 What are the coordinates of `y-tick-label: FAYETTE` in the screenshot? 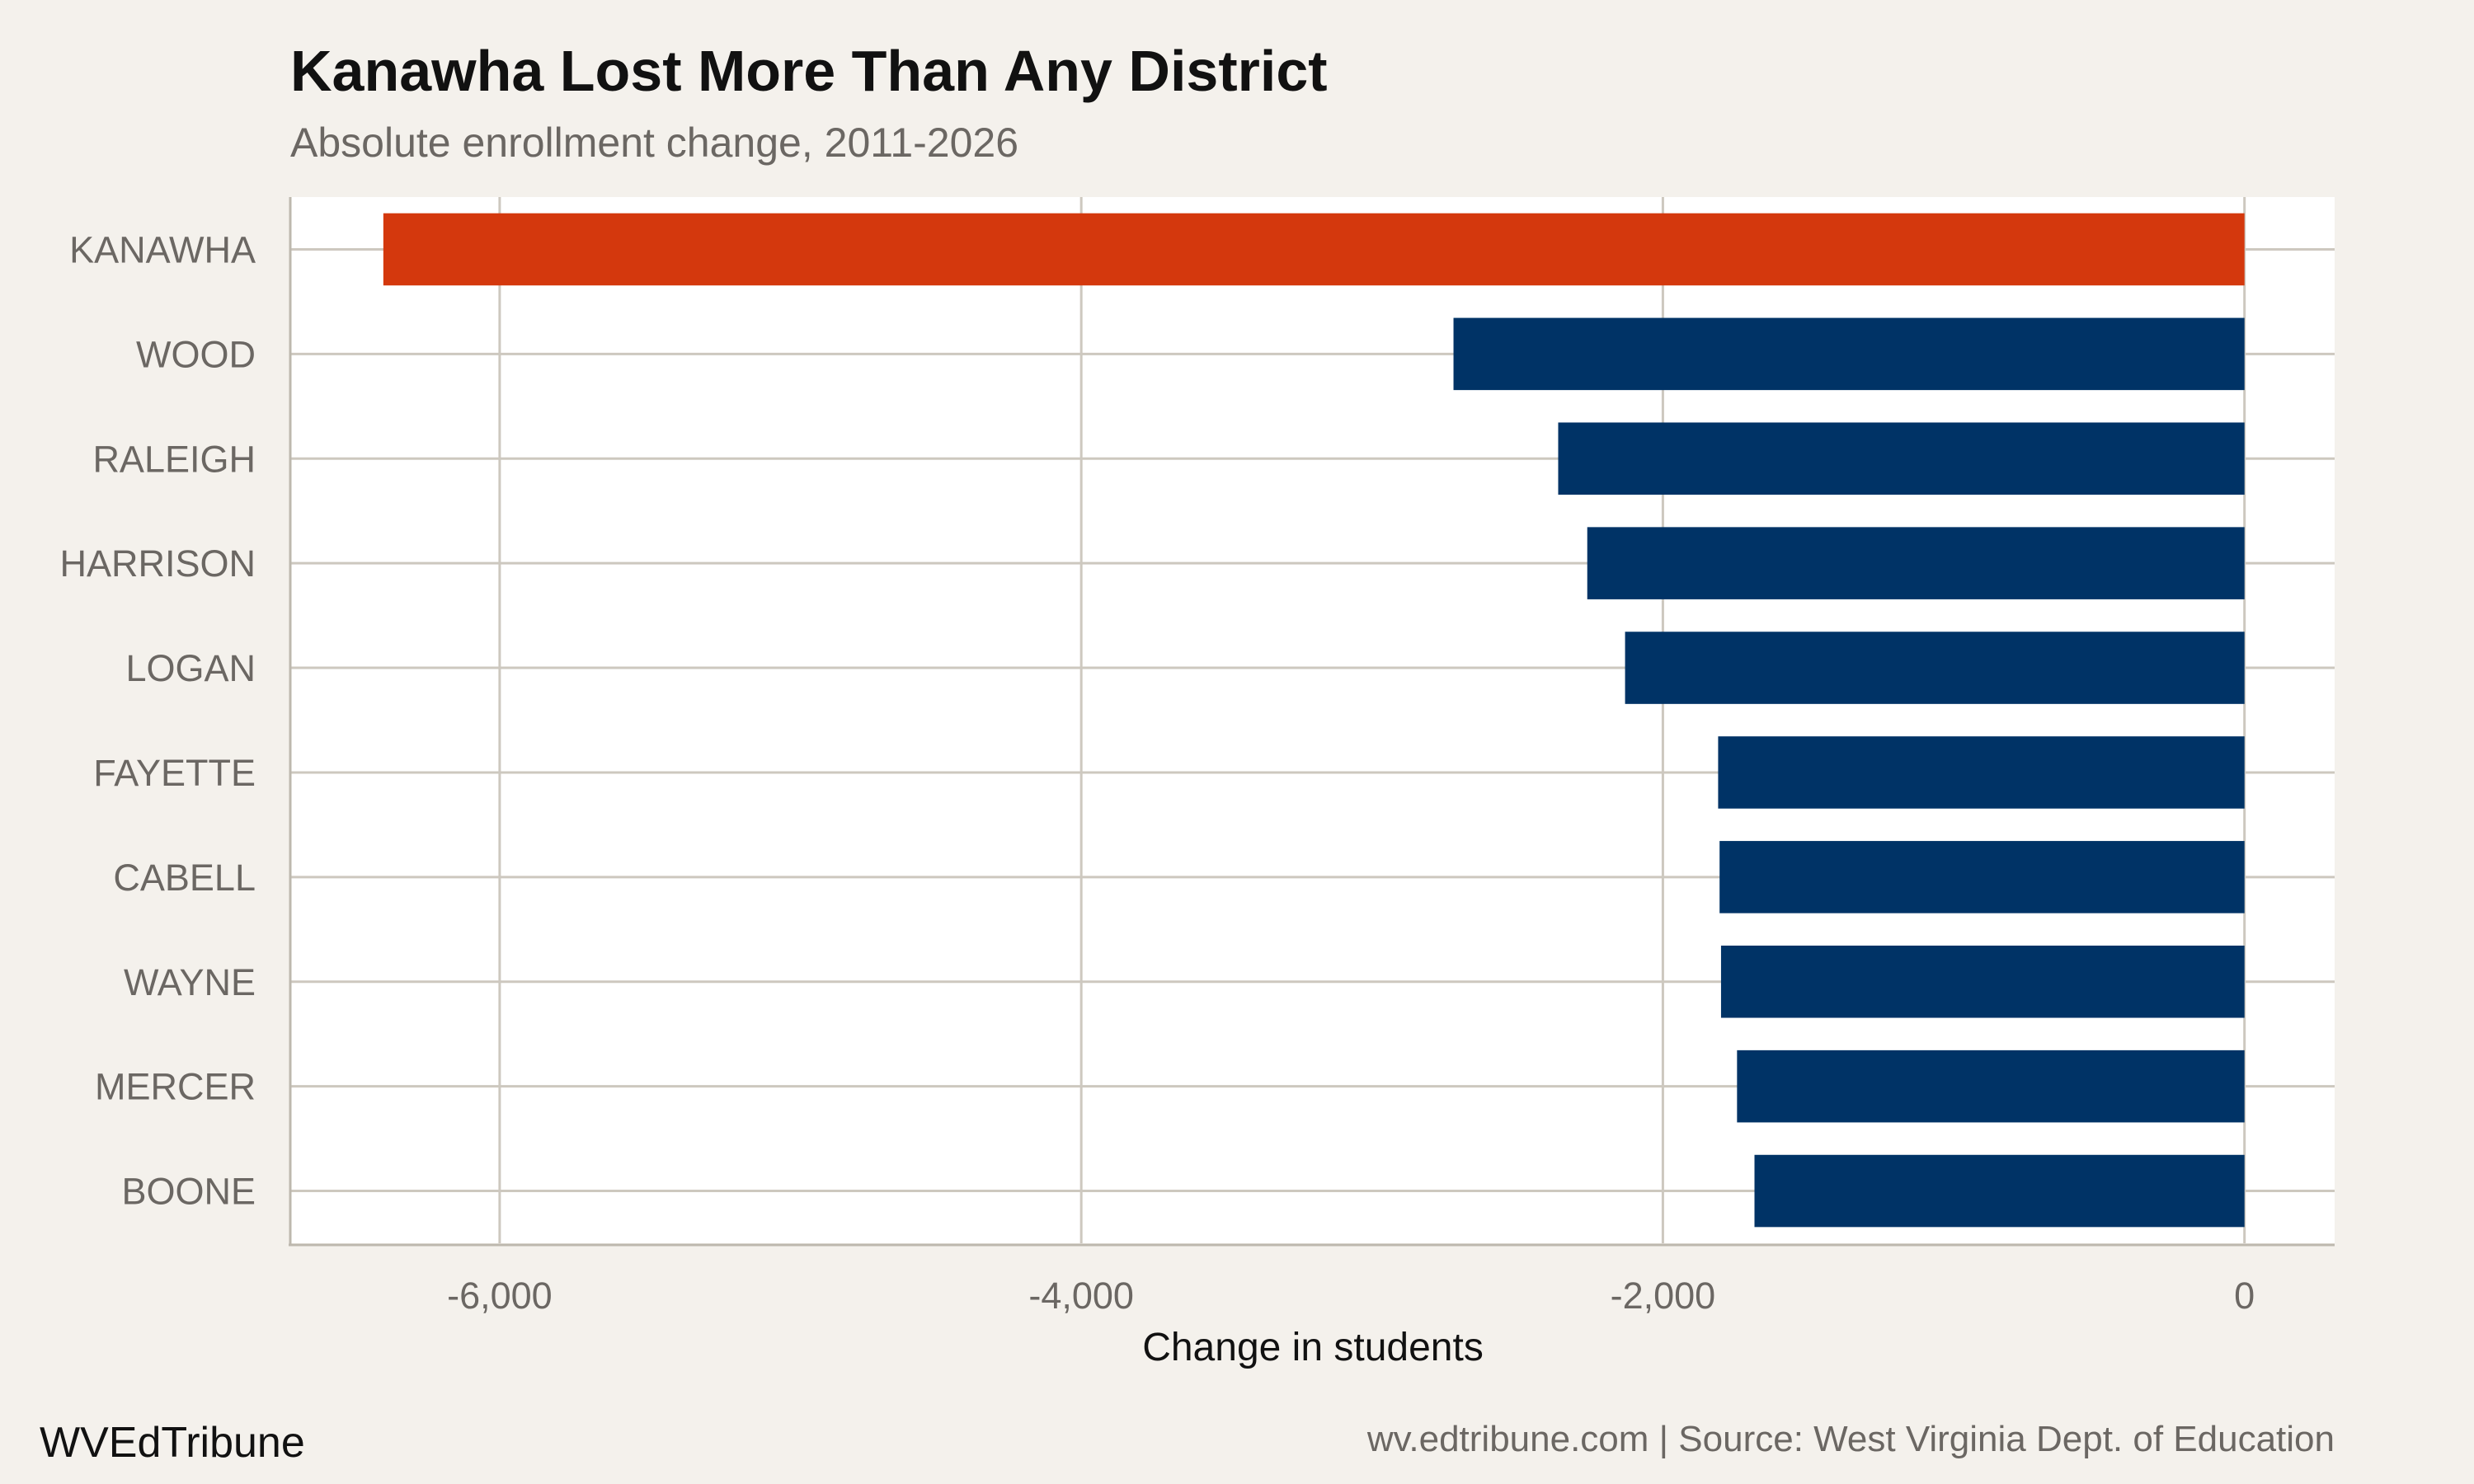 It's located at (174, 773).